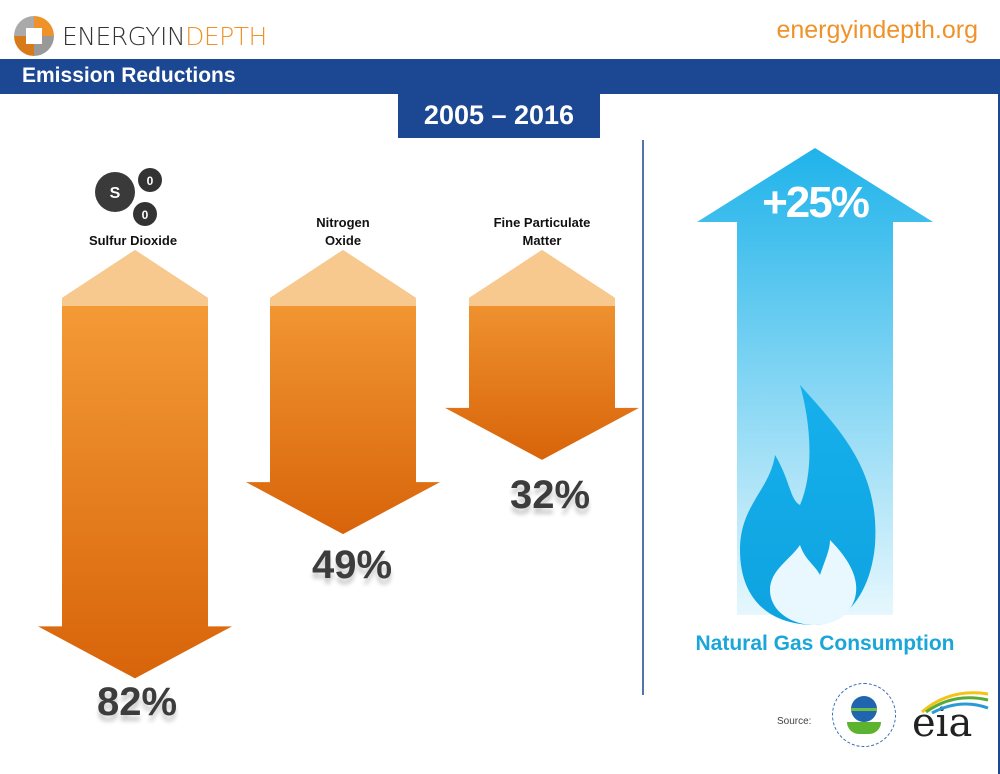 Image resolution: width=1000 pixels, height=774 pixels. Describe the element at coordinates (343, 278) in the screenshot. I see `arrow-top-nox` at that location.